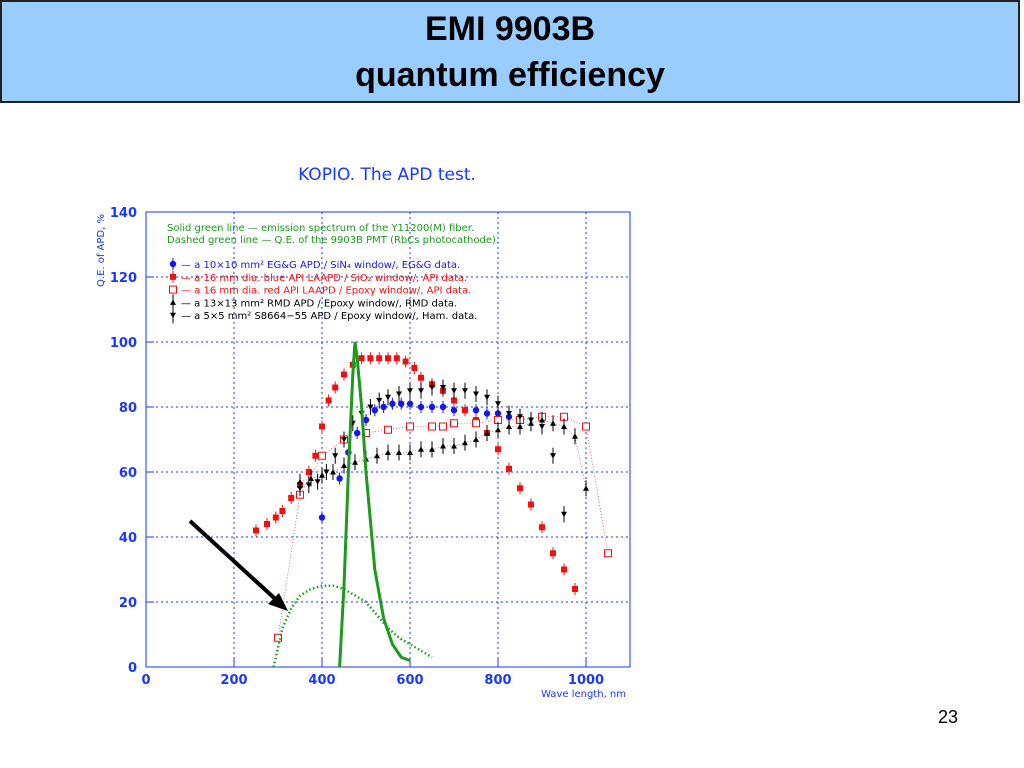  I want to click on x-tick-label: 400, so click(321, 680).